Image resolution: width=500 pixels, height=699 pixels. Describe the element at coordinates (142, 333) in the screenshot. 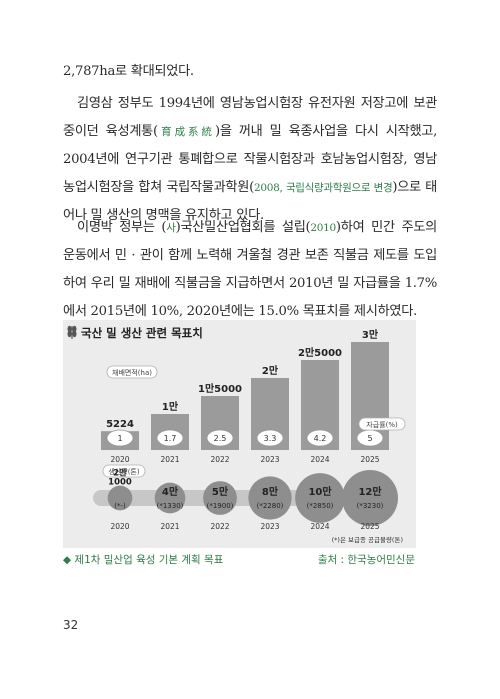

I see `figure-title: 국산 밀 생산 관련 목표치` at that location.